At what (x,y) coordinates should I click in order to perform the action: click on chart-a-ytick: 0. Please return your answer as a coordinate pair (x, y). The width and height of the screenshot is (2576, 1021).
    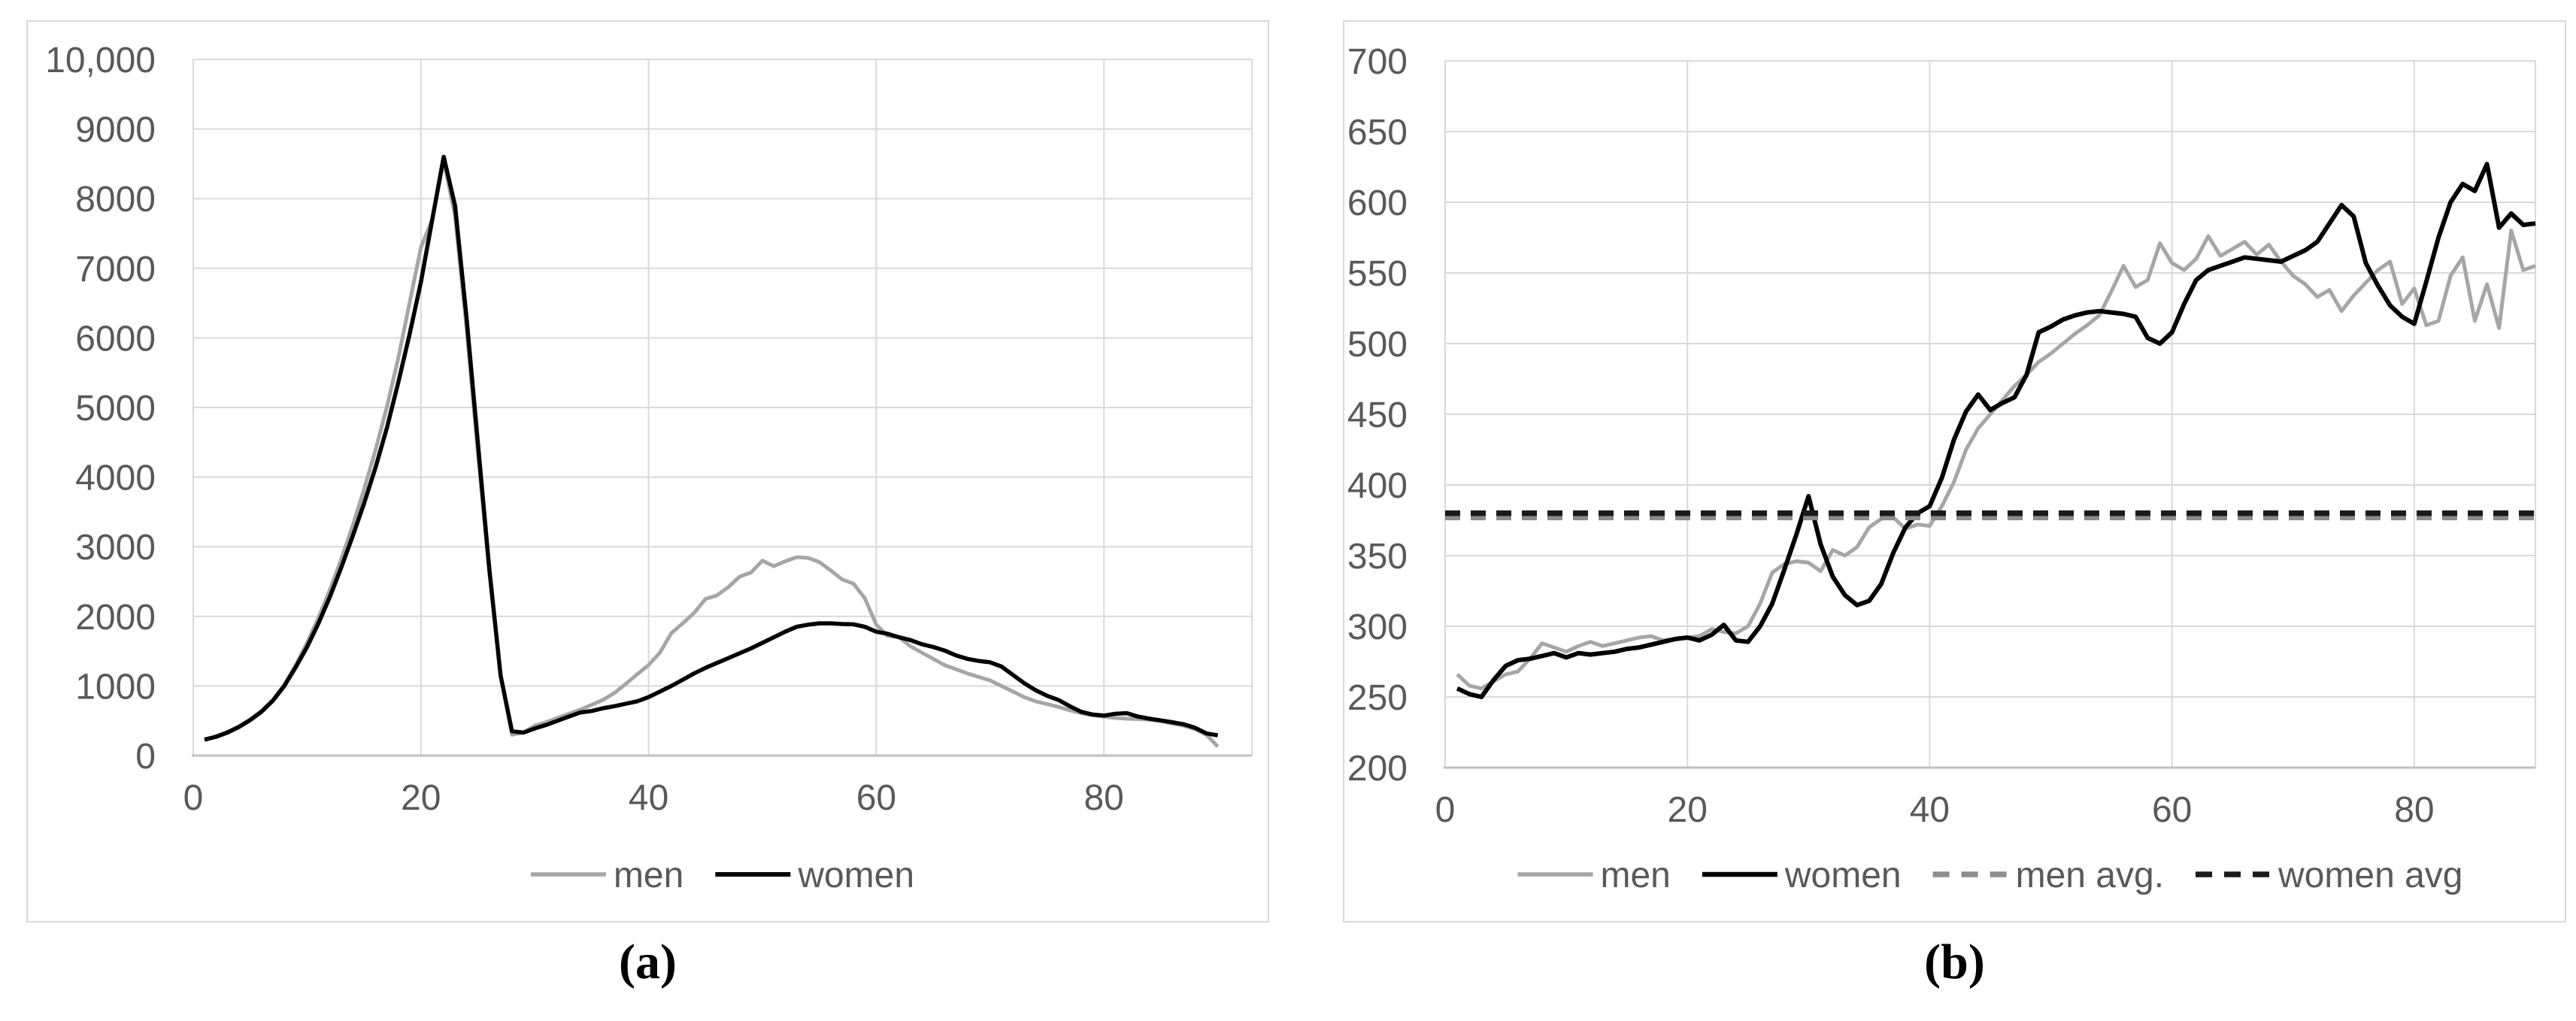
    Looking at the image, I should click on (145, 757).